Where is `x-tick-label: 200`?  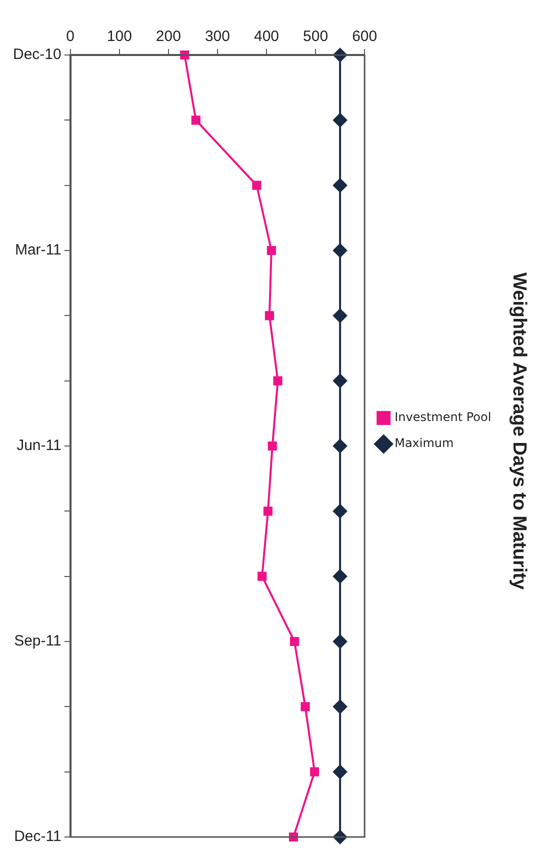
x-tick-label: 200 is located at coordinates (168, 37).